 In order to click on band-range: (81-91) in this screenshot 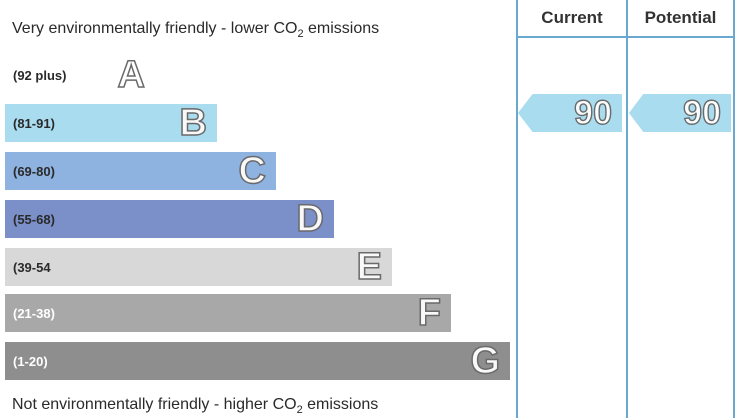, I will do `click(34, 123)`.